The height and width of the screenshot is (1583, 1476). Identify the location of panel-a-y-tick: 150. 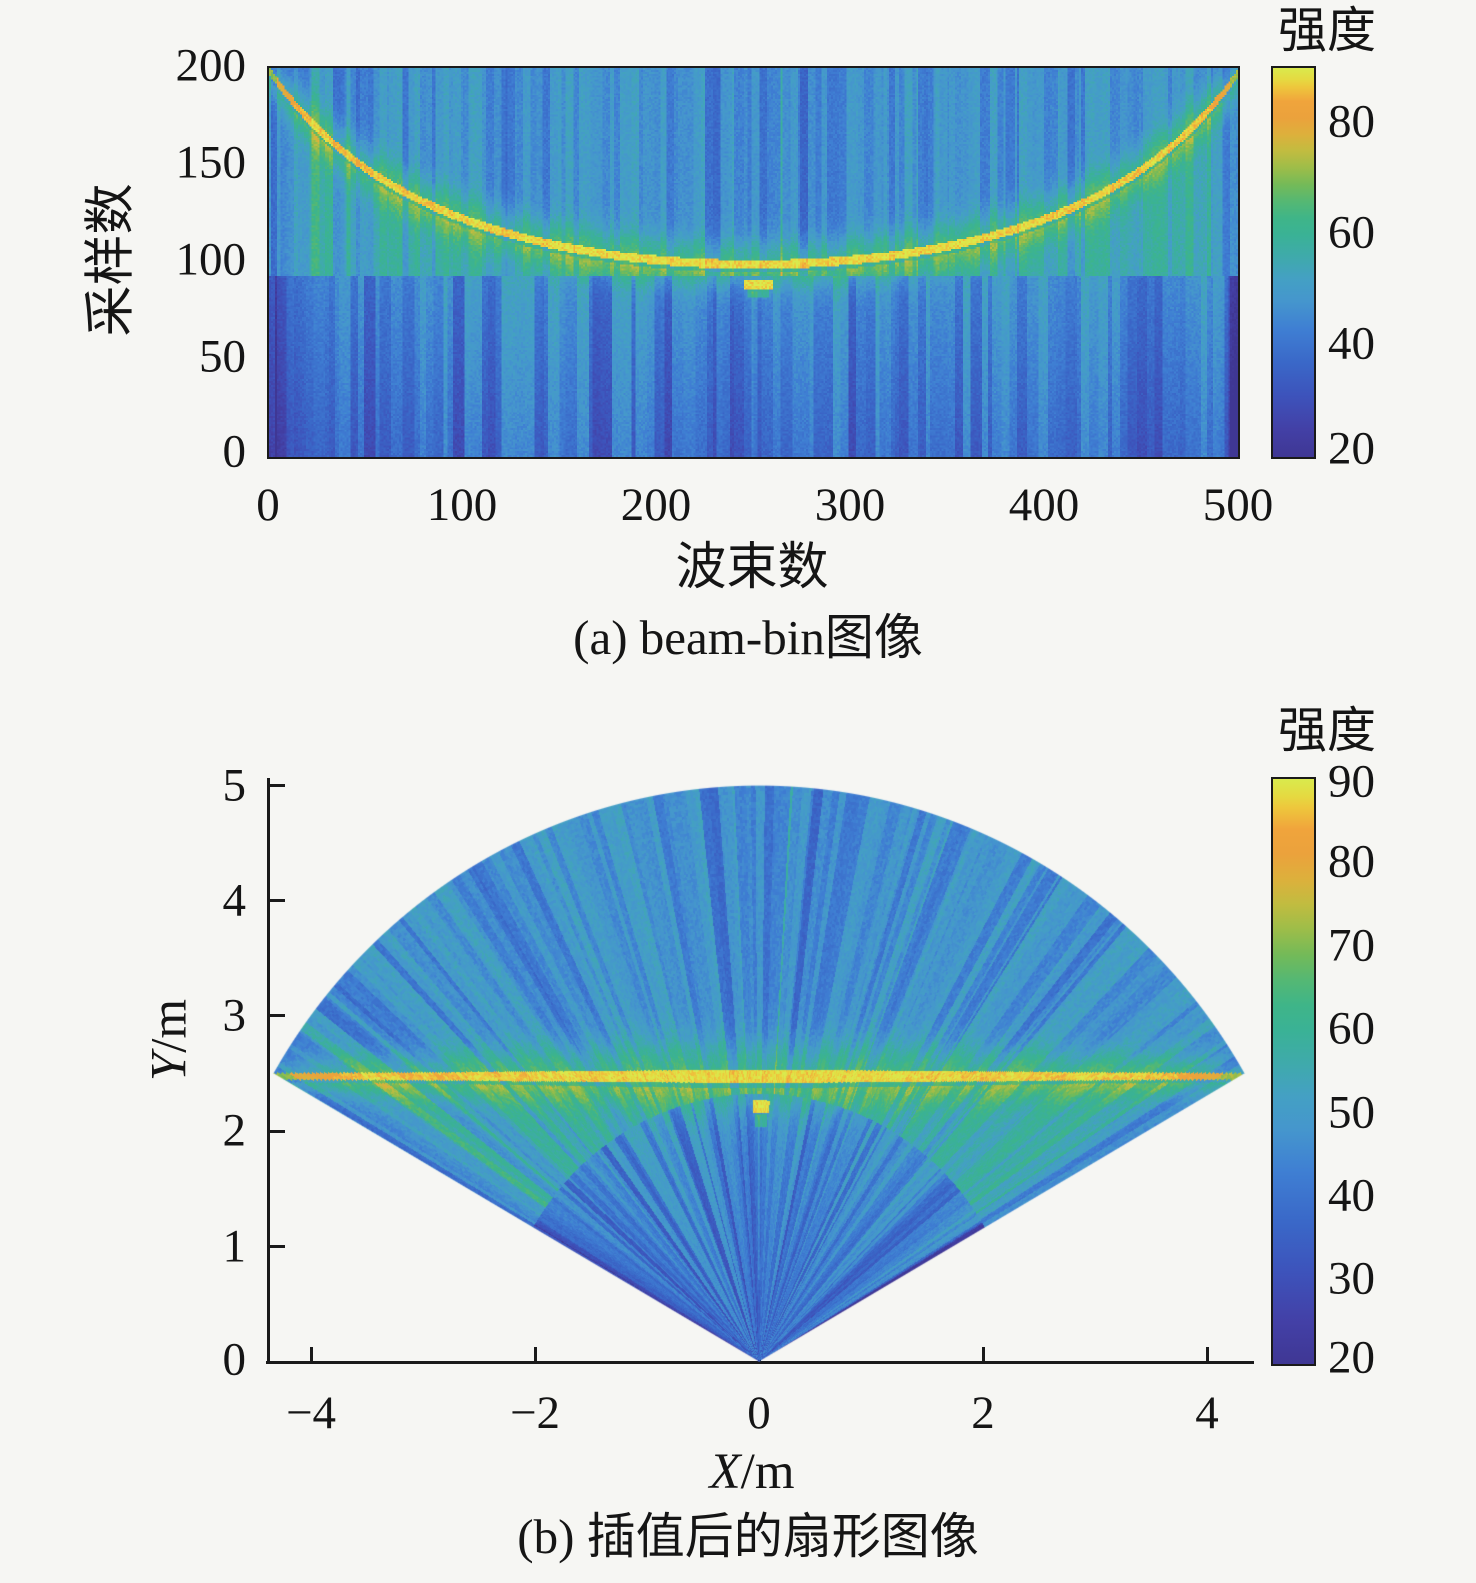
(211, 162).